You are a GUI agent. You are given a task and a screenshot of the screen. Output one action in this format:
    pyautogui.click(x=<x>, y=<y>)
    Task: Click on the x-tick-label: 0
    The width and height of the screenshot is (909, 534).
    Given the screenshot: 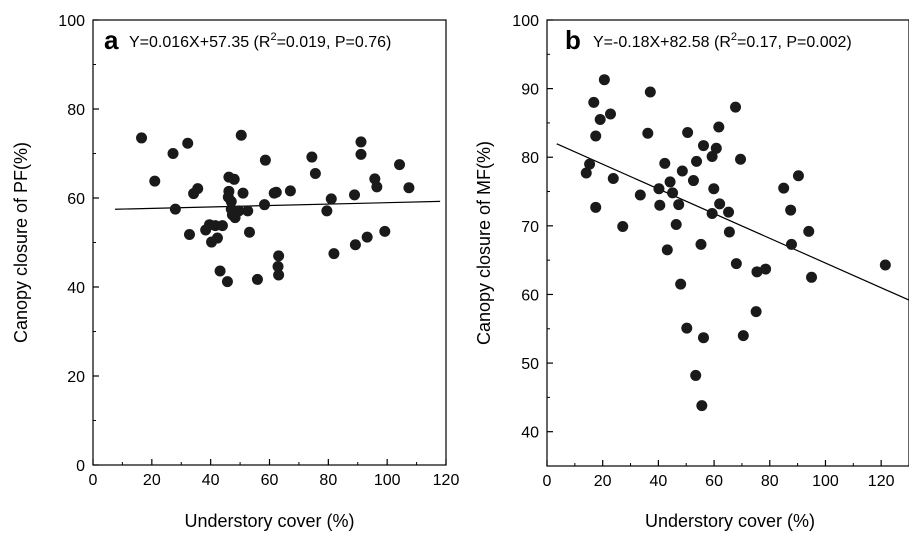 What is the action you would take?
    pyautogui.click(x=93, y=480)
    